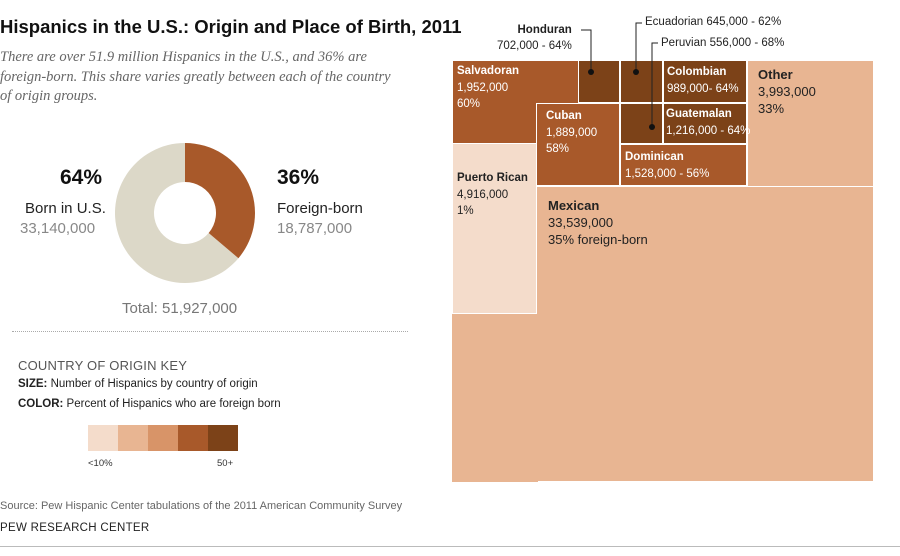 The height and width of the screenshot is (556, 900). What do you see at coordinates (708, 122) in the screenshot?
I see `treemap-label-guatemalan: Guatemalan 1,216,000 - 64%` at bounding box center [708, 122].